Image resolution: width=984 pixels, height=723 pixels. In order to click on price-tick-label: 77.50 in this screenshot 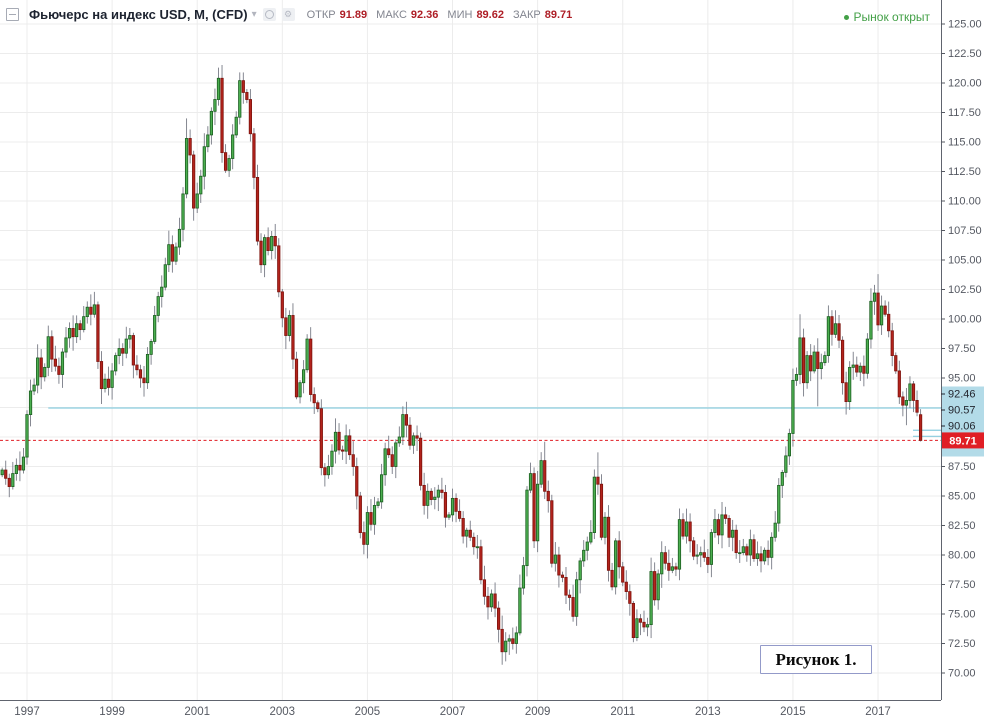, I will do `click(962, 585)`.